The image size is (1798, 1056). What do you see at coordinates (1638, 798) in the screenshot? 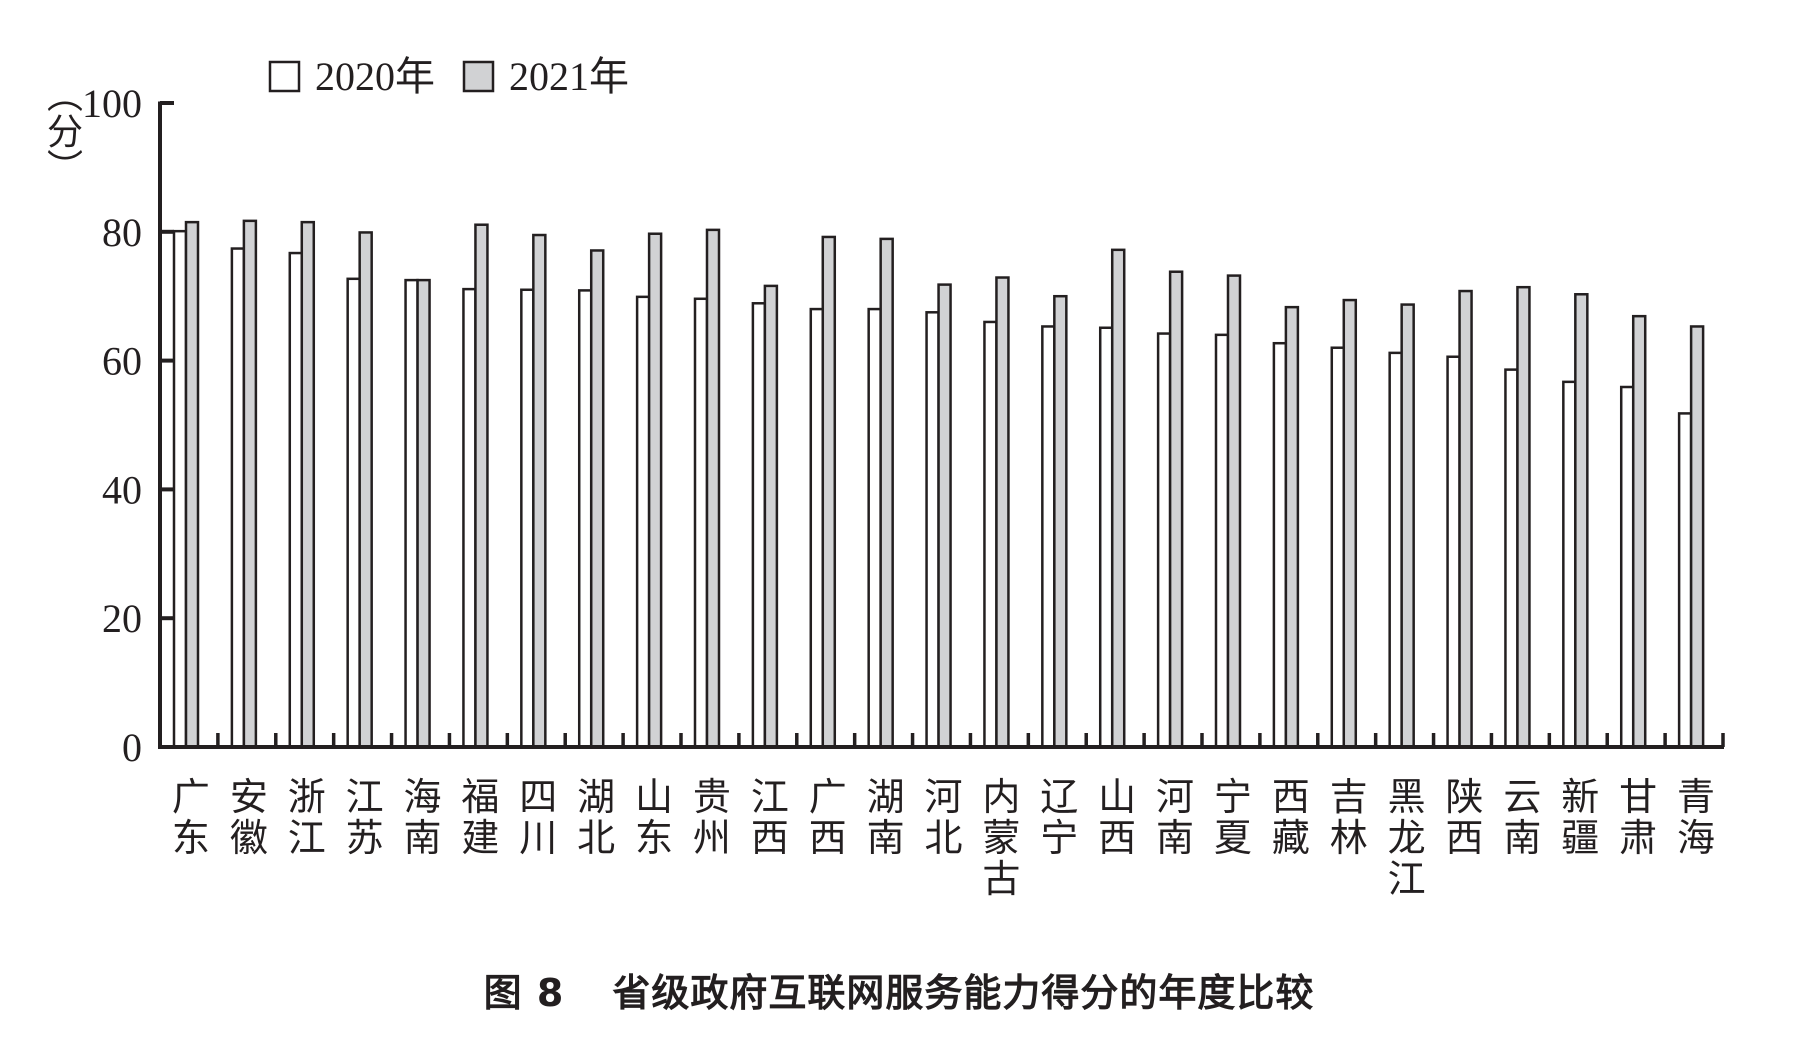
I see `svg-text: 甘` at bounding box center [1638, 798].